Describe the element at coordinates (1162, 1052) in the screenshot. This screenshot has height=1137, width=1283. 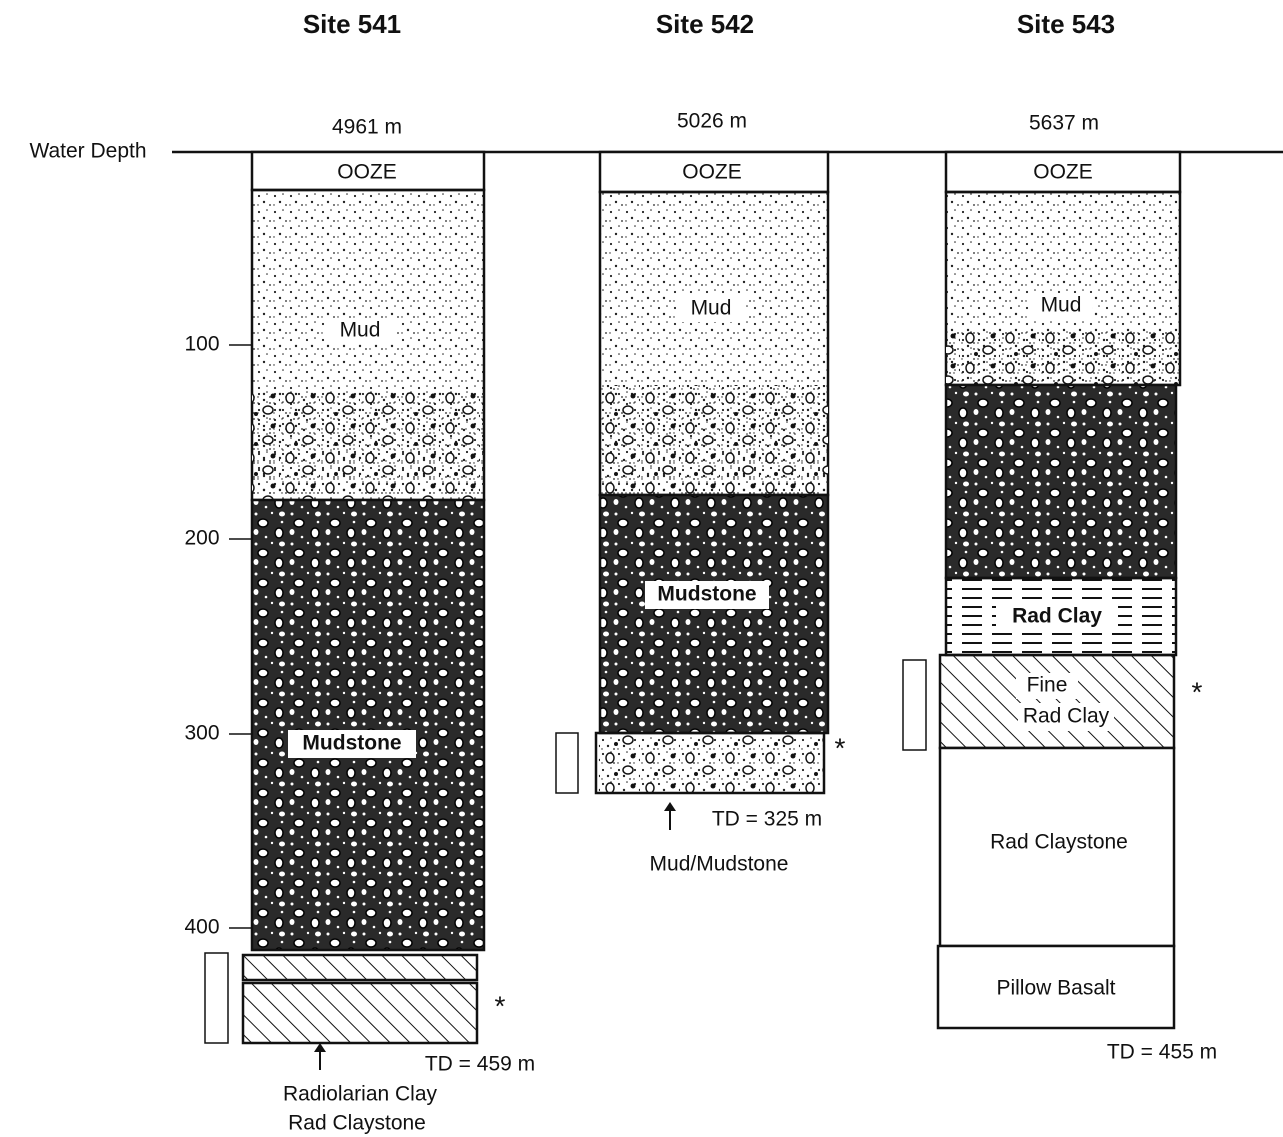
I see `total-depth: TD = 455 m` at that location.